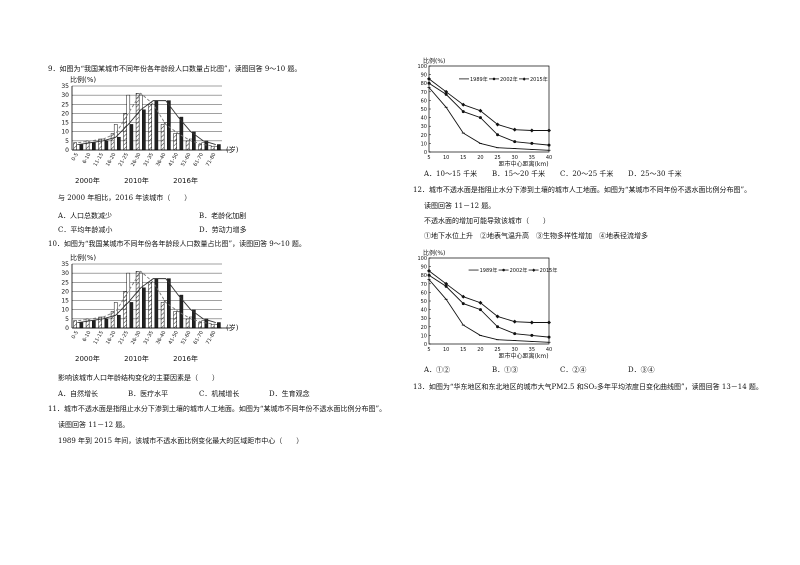 This screenshot has width=800, height=565. I want to click on q12-question: 不透水面的增加可能导致该城市（ ）, so click(487, 221).